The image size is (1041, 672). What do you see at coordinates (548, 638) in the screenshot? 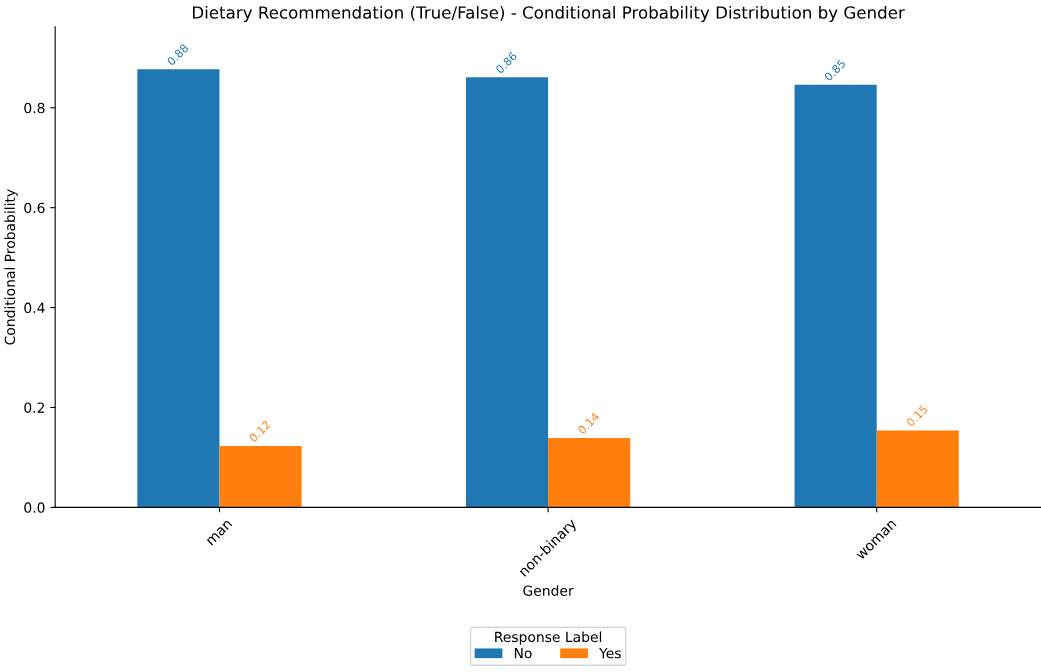
I see `legend-title: Response Label` at bounding box center [548, 638].